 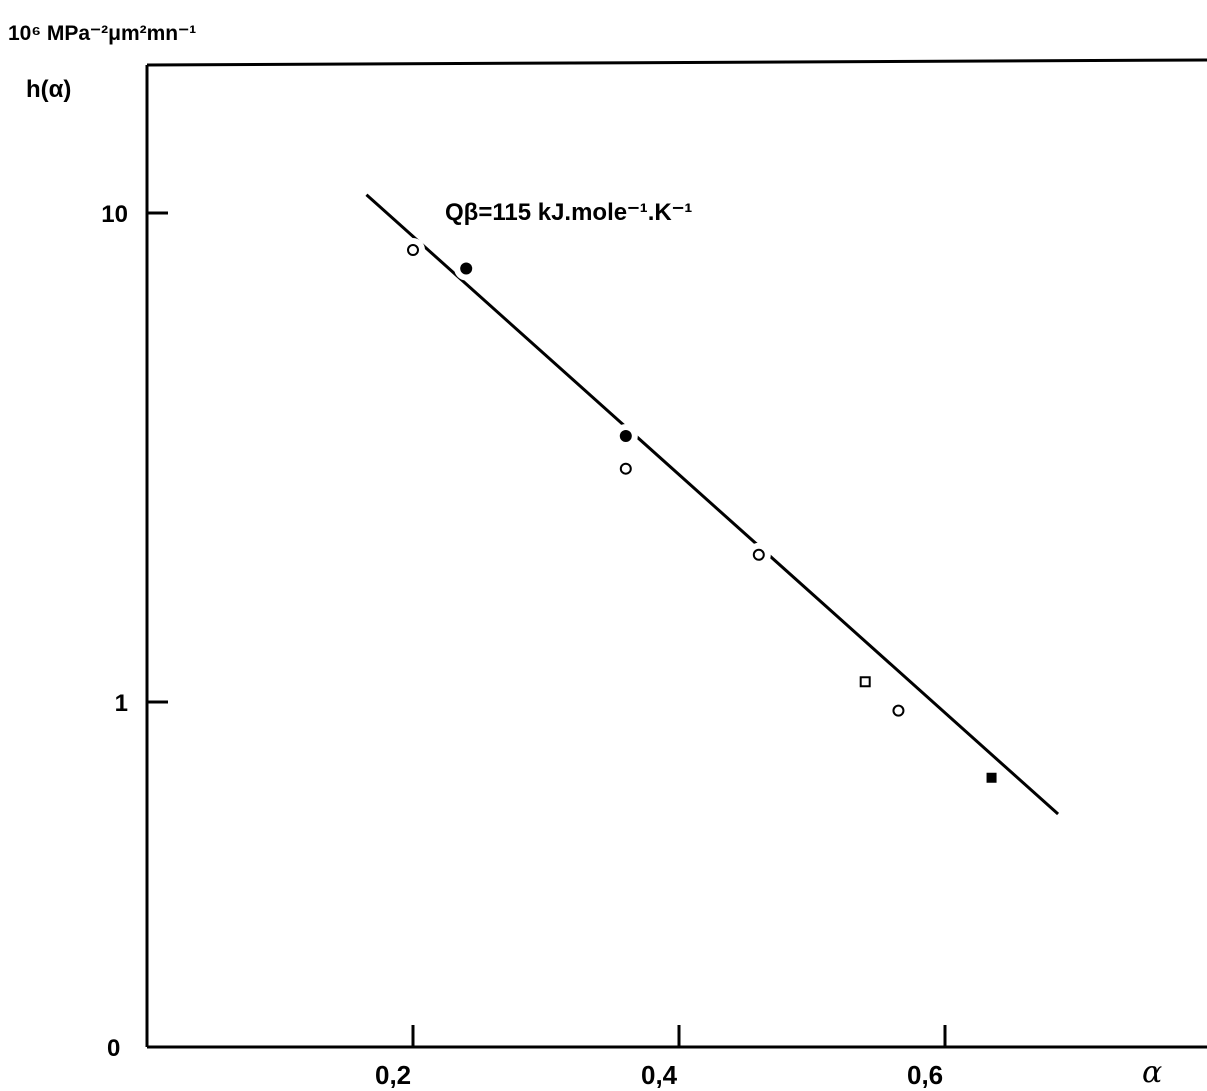 I want to click on top-border, so click(x=676, y=62).